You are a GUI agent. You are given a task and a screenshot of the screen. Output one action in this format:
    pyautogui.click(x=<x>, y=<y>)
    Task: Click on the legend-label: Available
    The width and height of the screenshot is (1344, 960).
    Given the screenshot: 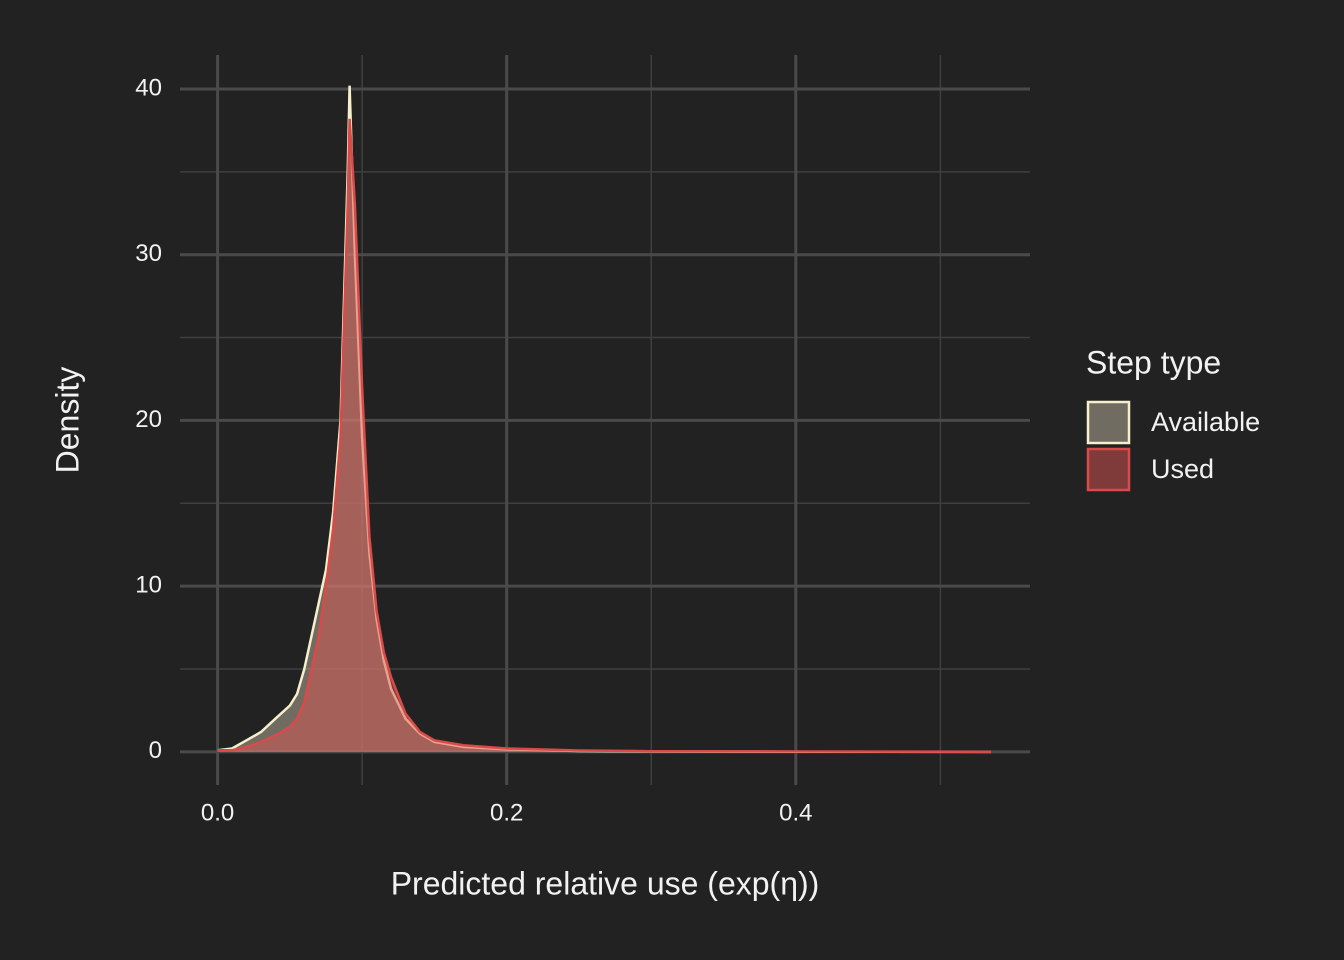 What is the action you would take?
    pyautogui.click(x=1205, y=422)
    